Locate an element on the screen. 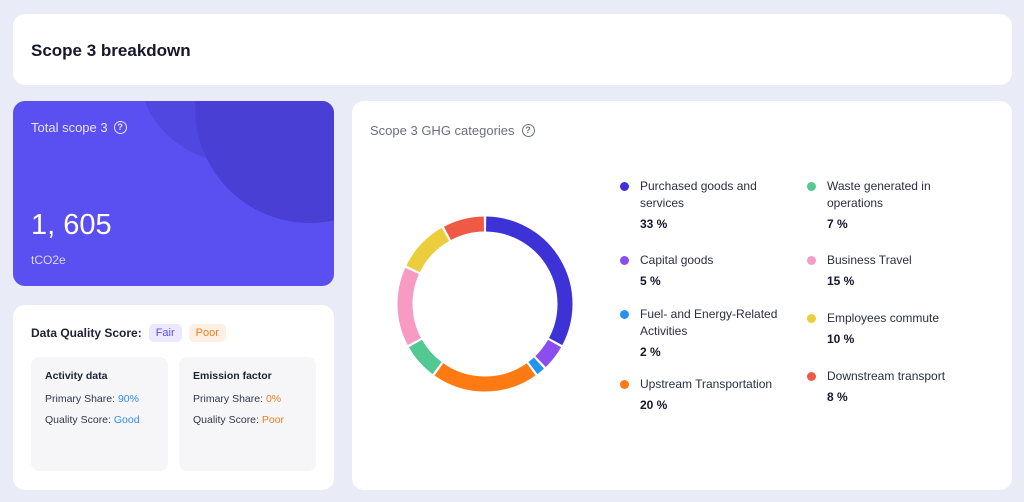  legend-item: Downstream transport 8 % is located at coordinates (892, 386).